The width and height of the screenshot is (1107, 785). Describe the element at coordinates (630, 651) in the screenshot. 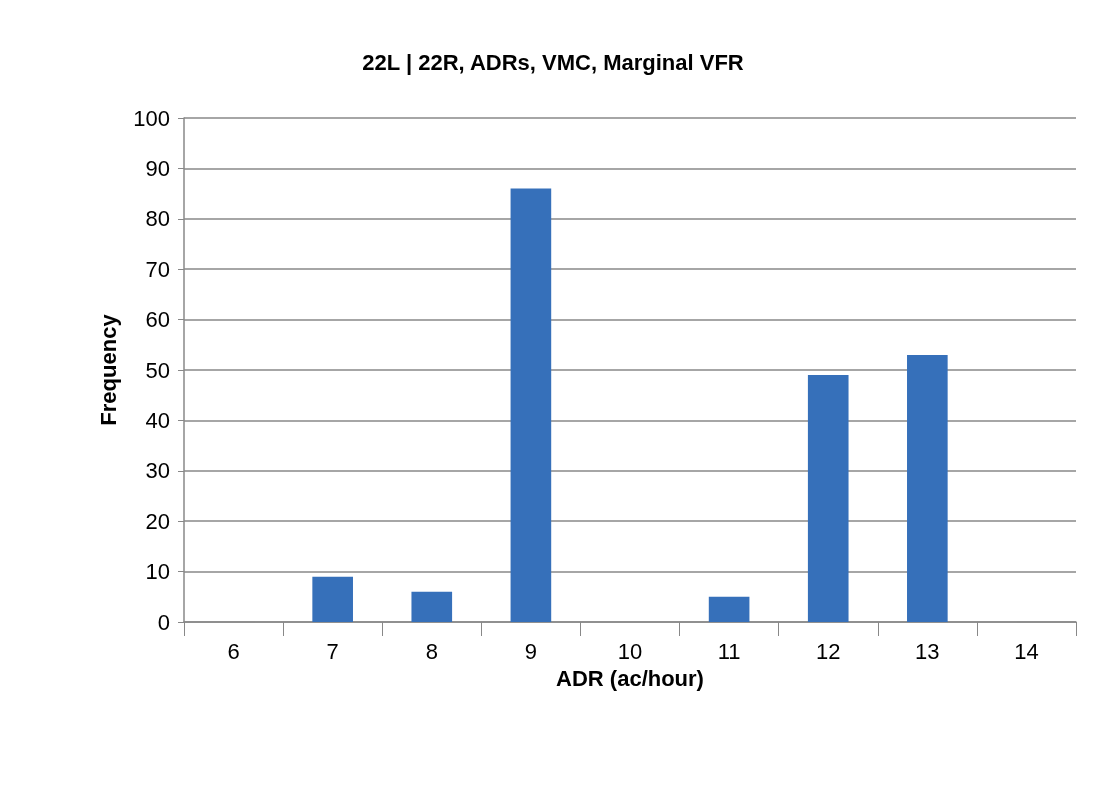

I see `x-tick-label: 10` at that location.